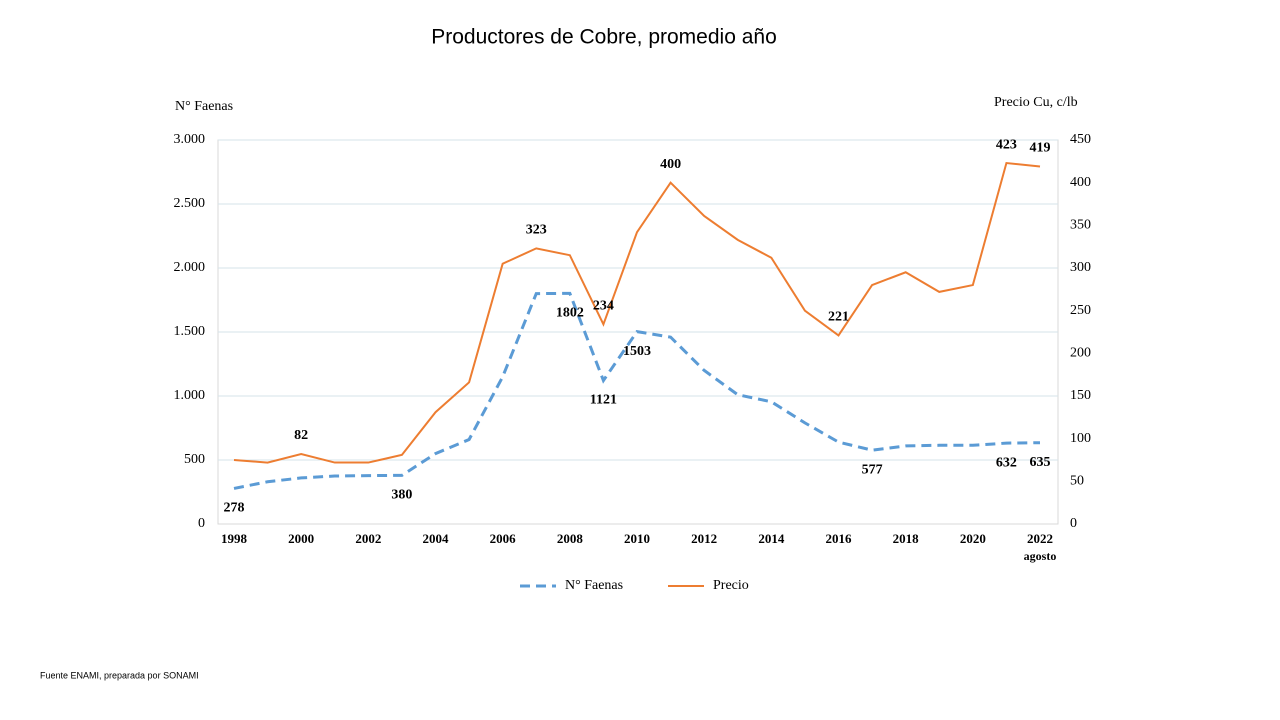 This screenshot has height=720, width=1280. I want to click on data-label: 1503, so click(637, 351).